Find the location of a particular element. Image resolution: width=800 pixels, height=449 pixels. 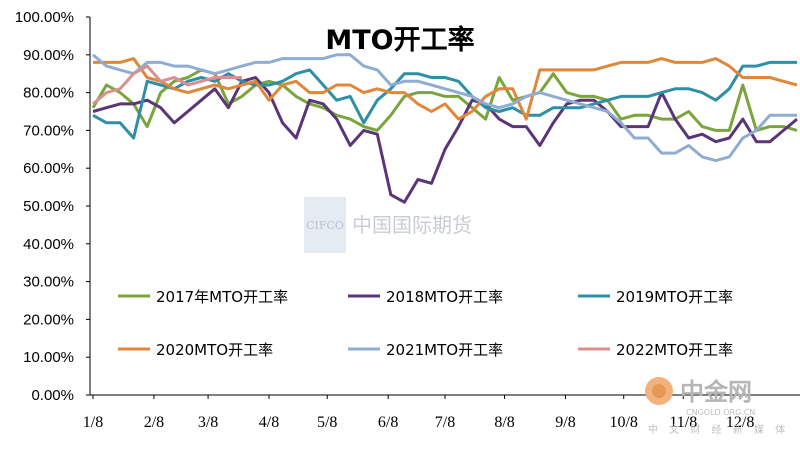

x-tick-label: 7/8 is located at coordinates (445, 422).